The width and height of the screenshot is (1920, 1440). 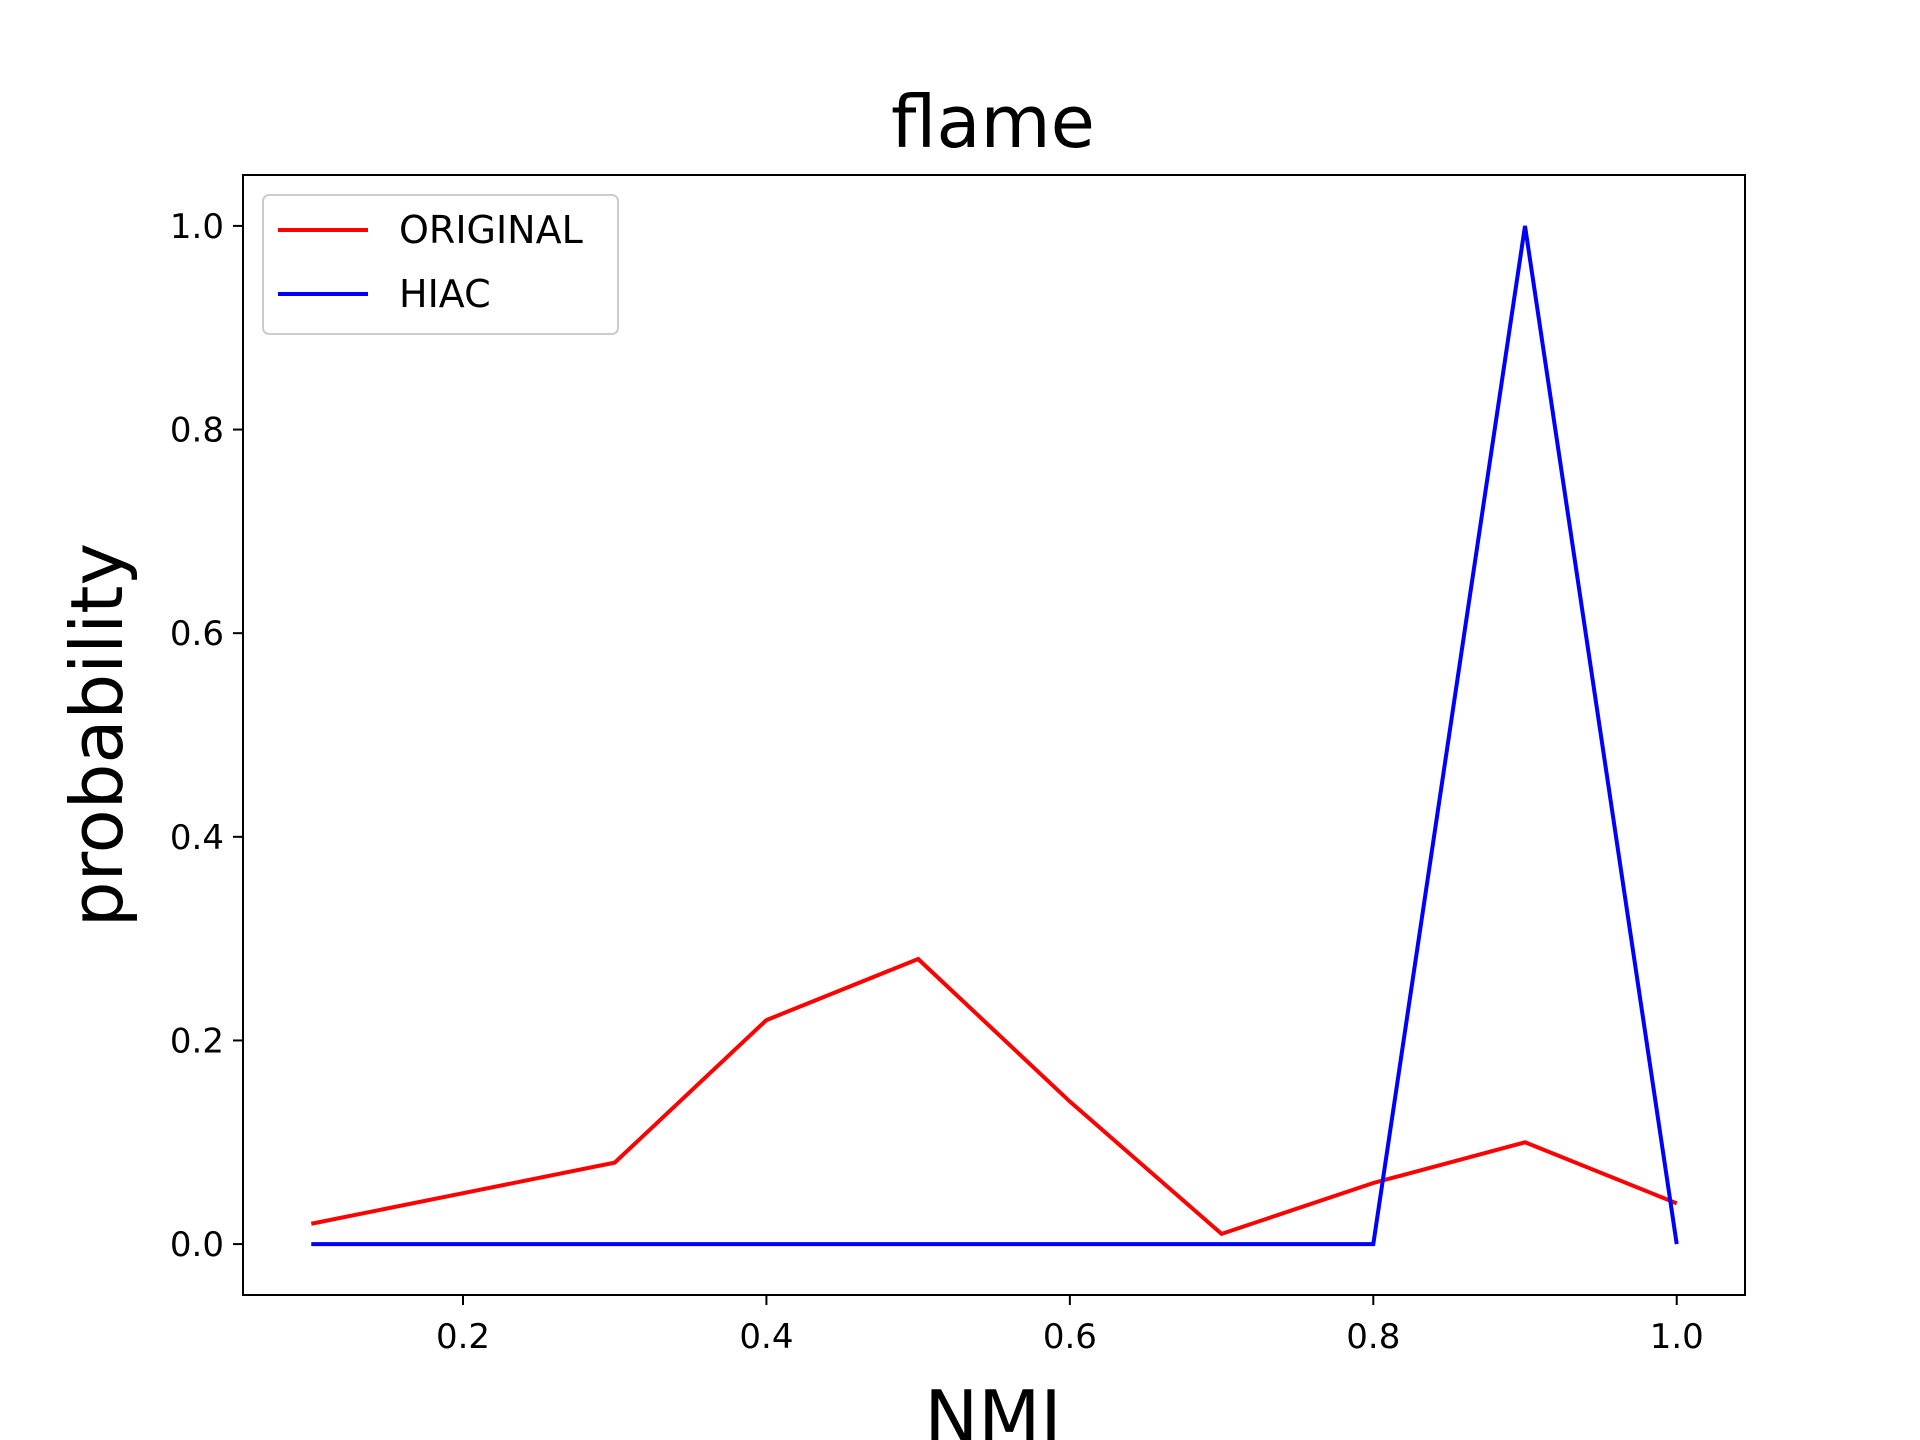 What do you see at coordinates (1070, 1337) in the screenshot?
I see `x-tick-label: 0.6` at bounding box center [1070, 1337].